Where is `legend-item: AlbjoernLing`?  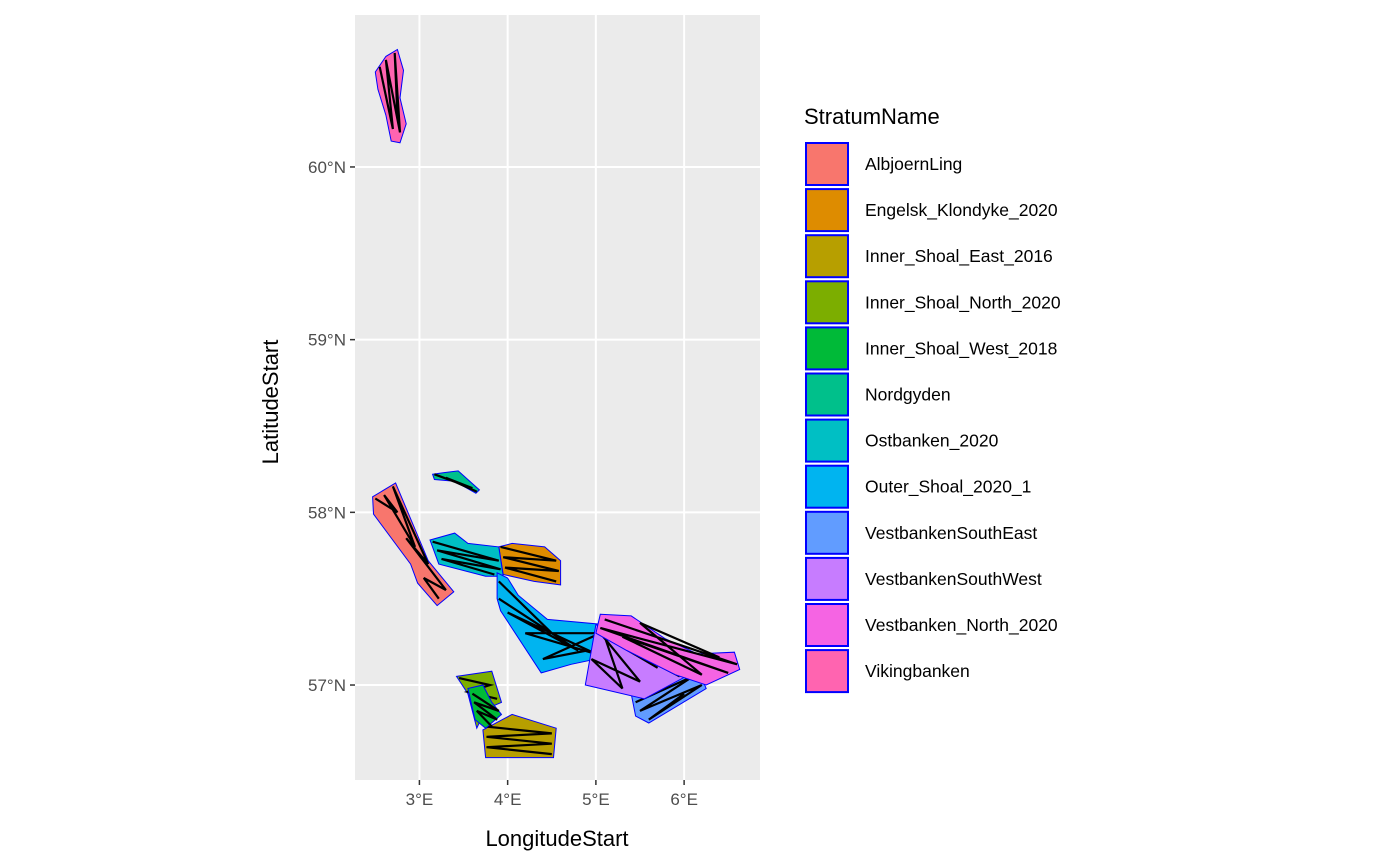 legend-item: AlbjoernLing is located at coordinates (883, 164).